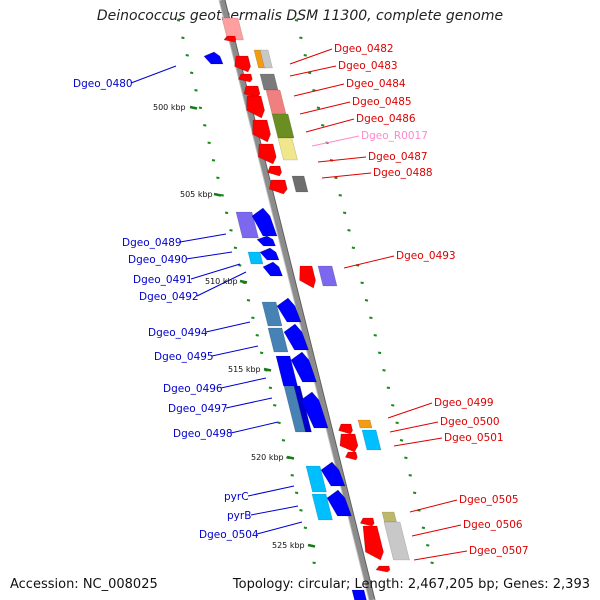 The width and height of the screenshot is (600, 600). What do you see at coordinates (364, 49) in the screenshot?
I see `gene-label-dgeo-0482: Dgeo_0482` at bounding box center [364, 49].